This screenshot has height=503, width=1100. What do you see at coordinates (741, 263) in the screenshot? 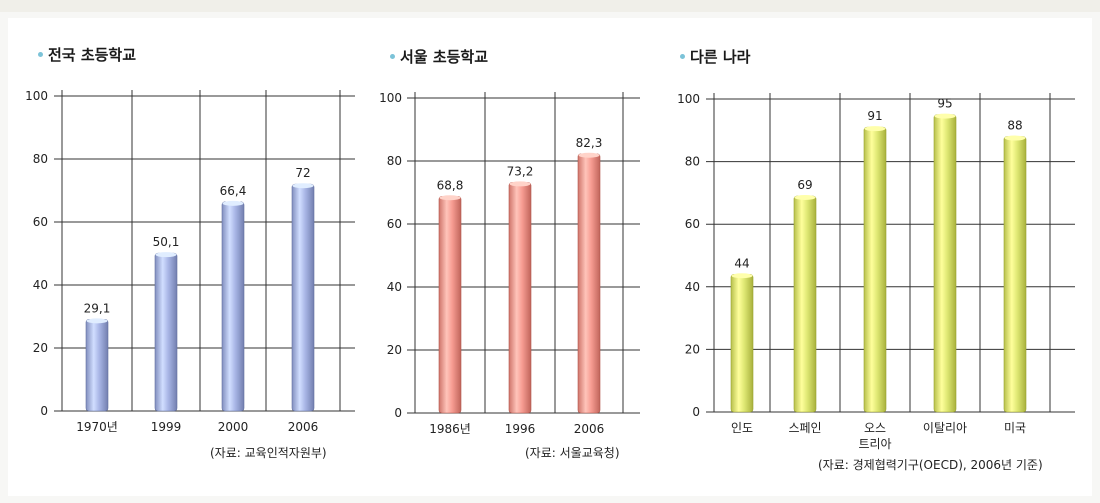
I see `data-label: 44` at bounding box center [741, 263].